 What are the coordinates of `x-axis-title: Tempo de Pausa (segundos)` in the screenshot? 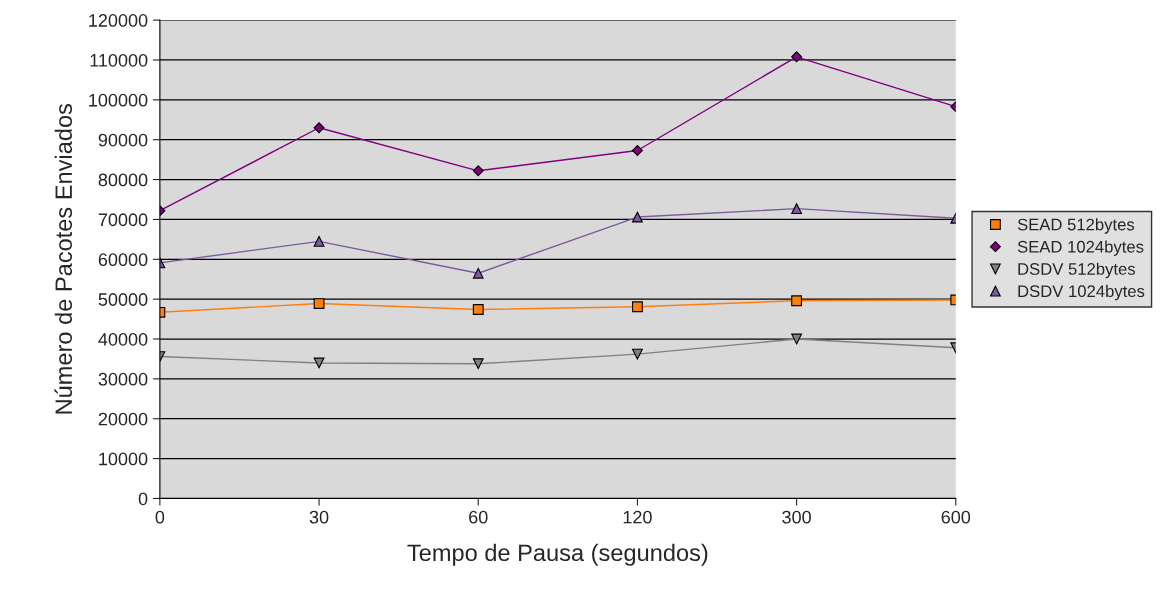 It's located at (557, 554).